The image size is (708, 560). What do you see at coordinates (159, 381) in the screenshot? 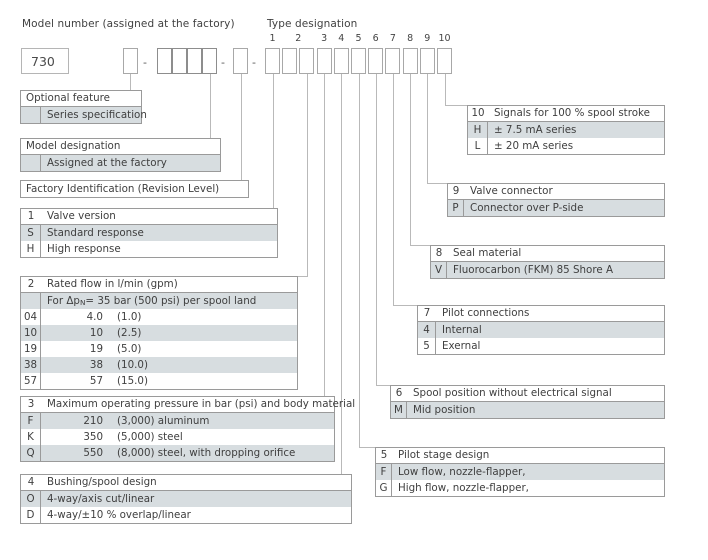
I see `table-row: 57 57 (15.0)` at bounding box center [159, 381].